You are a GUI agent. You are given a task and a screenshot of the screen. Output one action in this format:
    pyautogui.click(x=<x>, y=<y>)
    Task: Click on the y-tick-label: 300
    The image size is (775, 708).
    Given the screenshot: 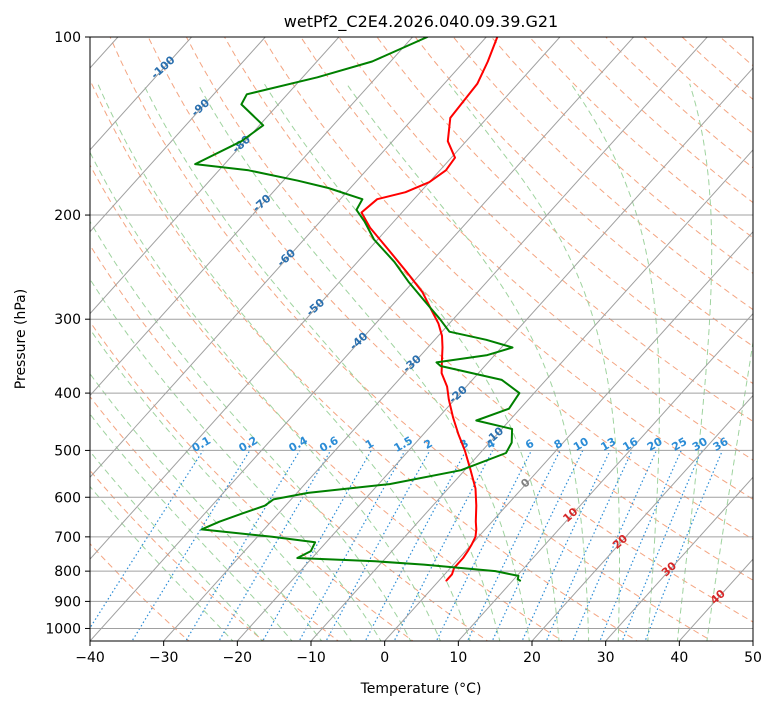 What is the action you would take?
    pyautogui.click(x=67, y=320)
    